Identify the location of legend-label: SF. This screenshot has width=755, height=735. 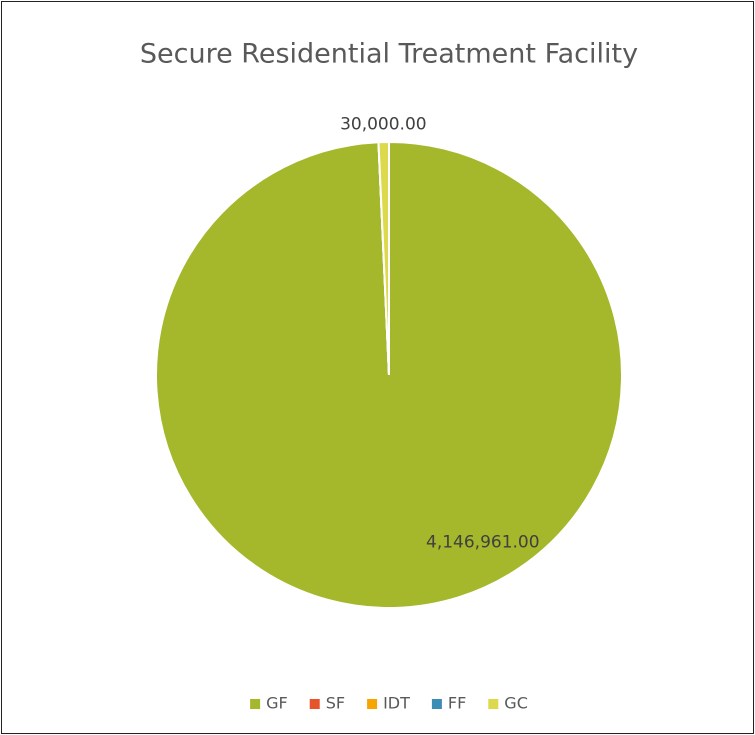
(335, 703).